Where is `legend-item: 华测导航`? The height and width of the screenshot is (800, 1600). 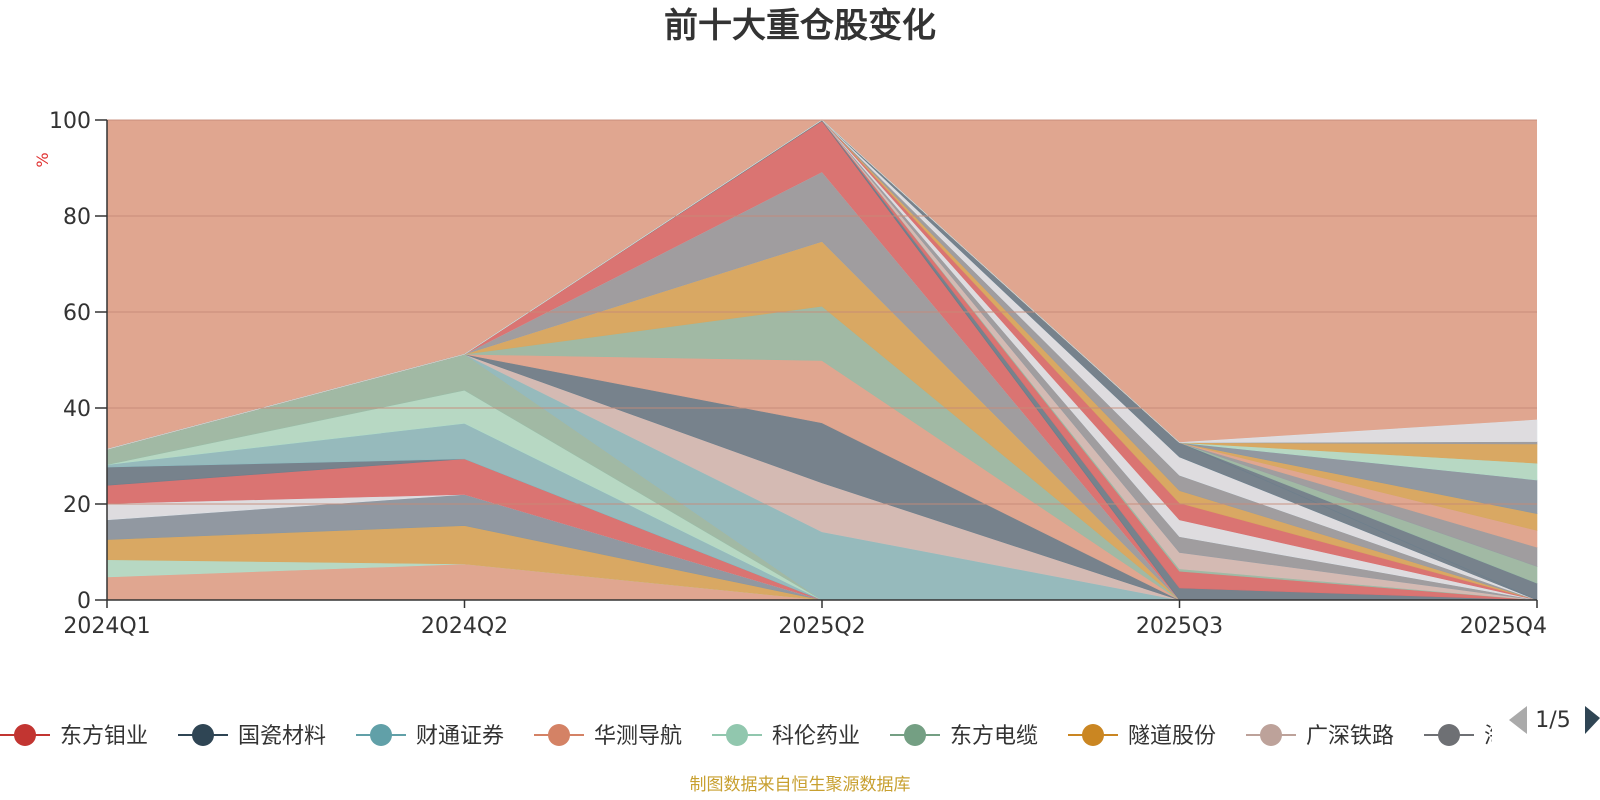 legend-item: 华测导航 is located at coordinates (608, 736).